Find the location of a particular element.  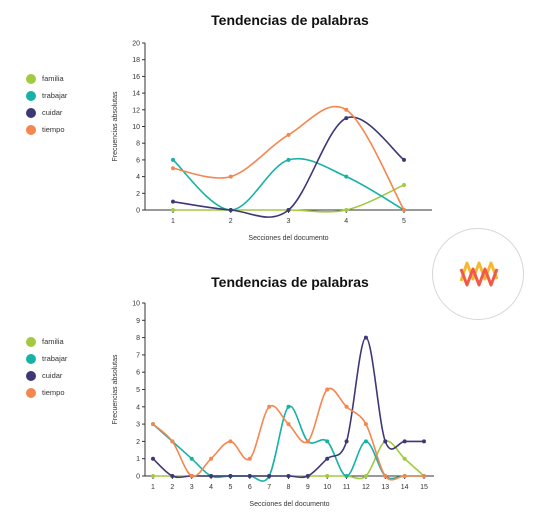

x-tick-label: 11 is located at coordinates (346, 487).